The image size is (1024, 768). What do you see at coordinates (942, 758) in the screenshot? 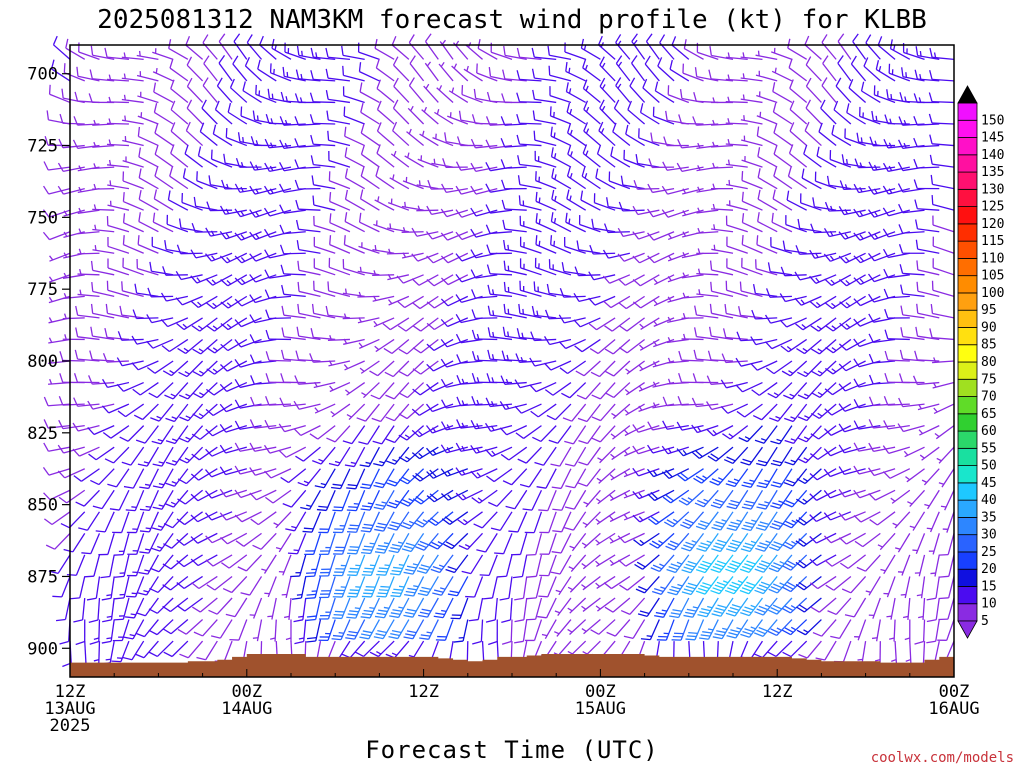
I see `credit-link: coolwx.com/models` at bounding box center [942, 758].